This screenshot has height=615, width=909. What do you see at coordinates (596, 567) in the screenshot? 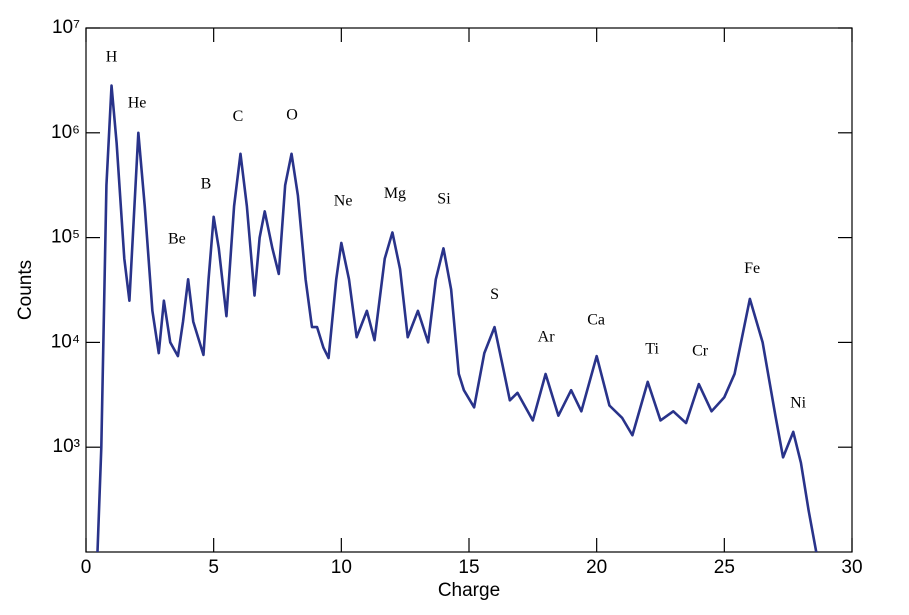
I see `x-tick-label: 20` at bounding box center [596, 567].